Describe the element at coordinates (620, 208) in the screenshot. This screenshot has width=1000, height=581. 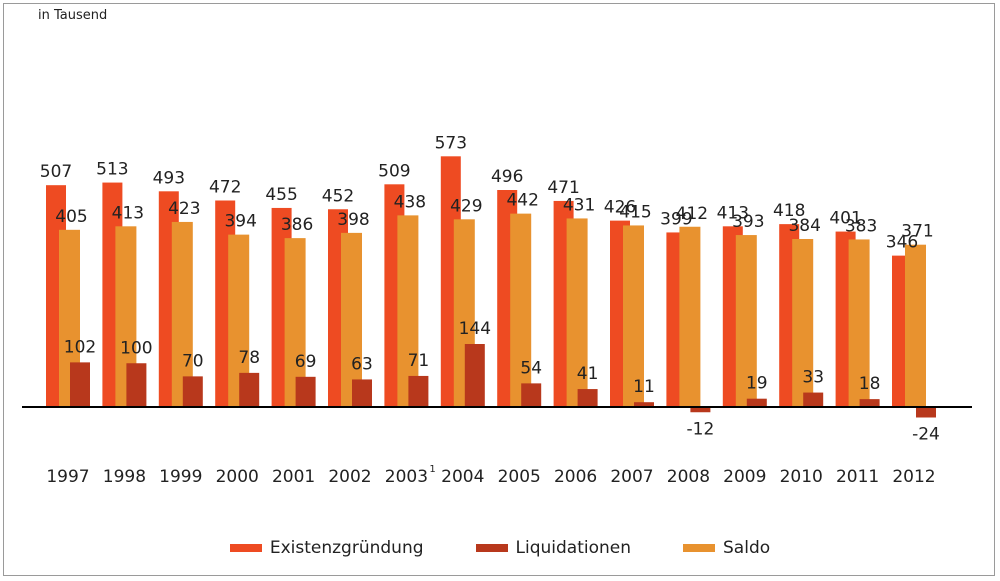
I see `value-label-existenzgruendung-2007: 426` at that location.